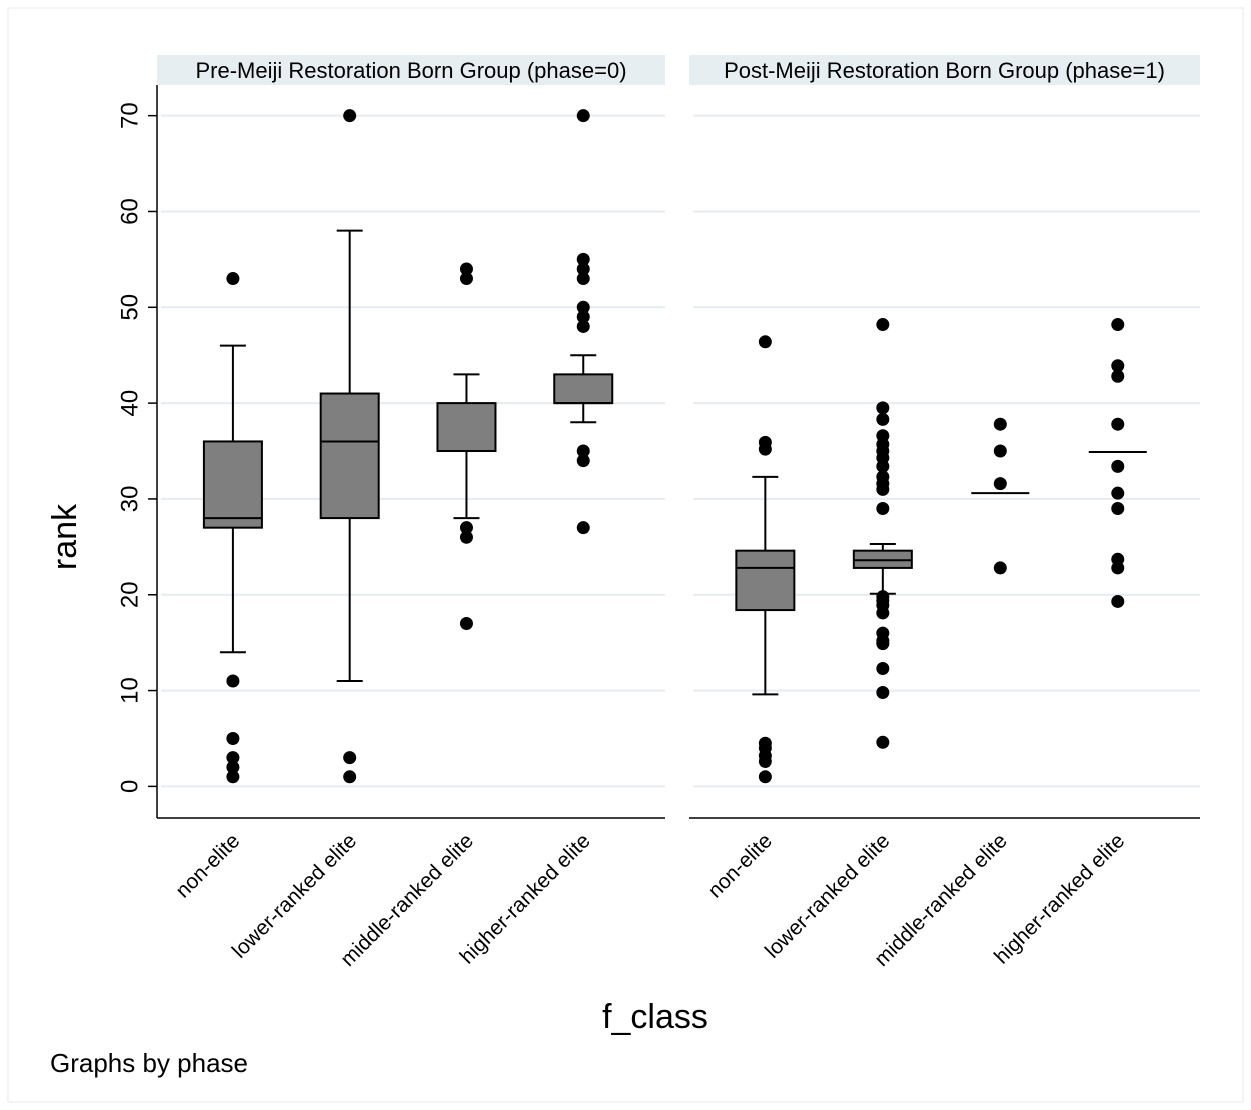 Image resolution: width=1251 pixels, height=1110 pixels. What do you see at coordinates (149, 1063) in the screenshot?
I see `graph-note: Graphs by phase` at bounding box center [149, 1063].